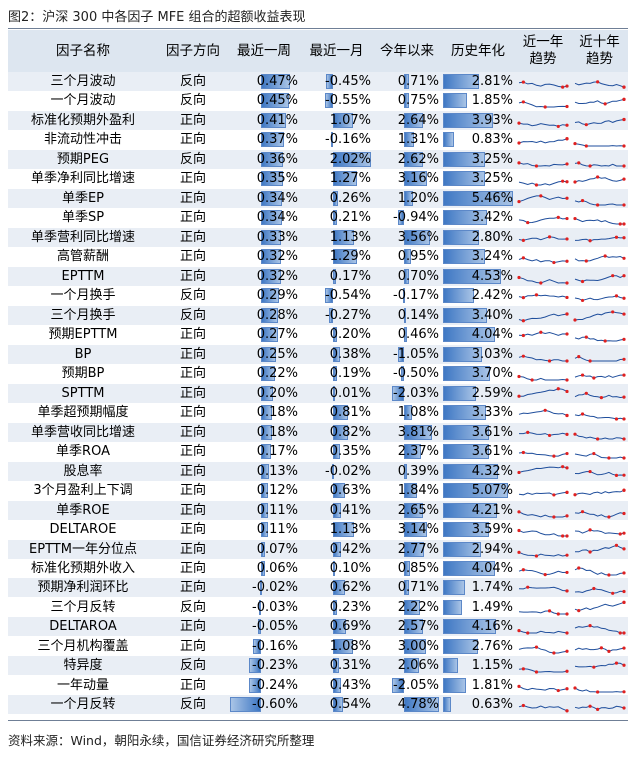 The width and height of the screenshot is (635, 758). Describe the element at coordinates (83, 646) in the screenshot. I see `factor-name: 三个月机构覆盖` at that location.